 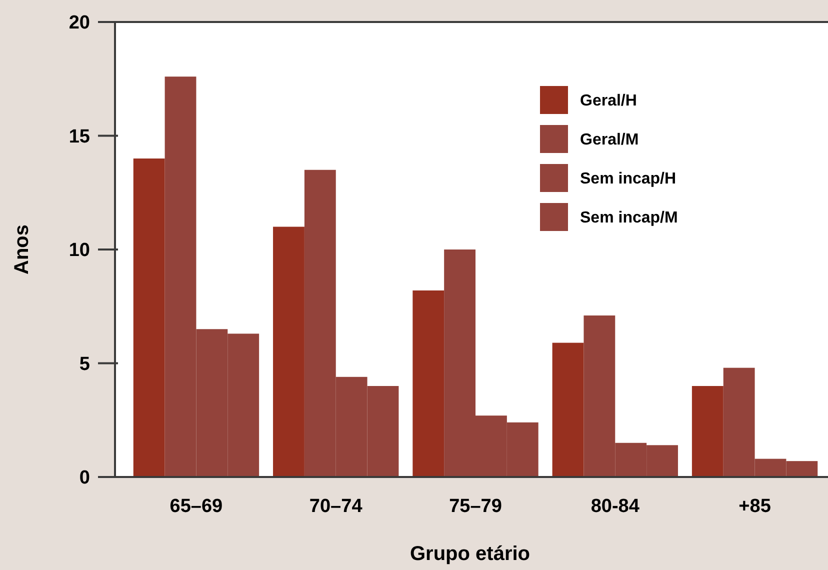 I want to click on legend-label: Geral/H, so click(x=608, y=101).